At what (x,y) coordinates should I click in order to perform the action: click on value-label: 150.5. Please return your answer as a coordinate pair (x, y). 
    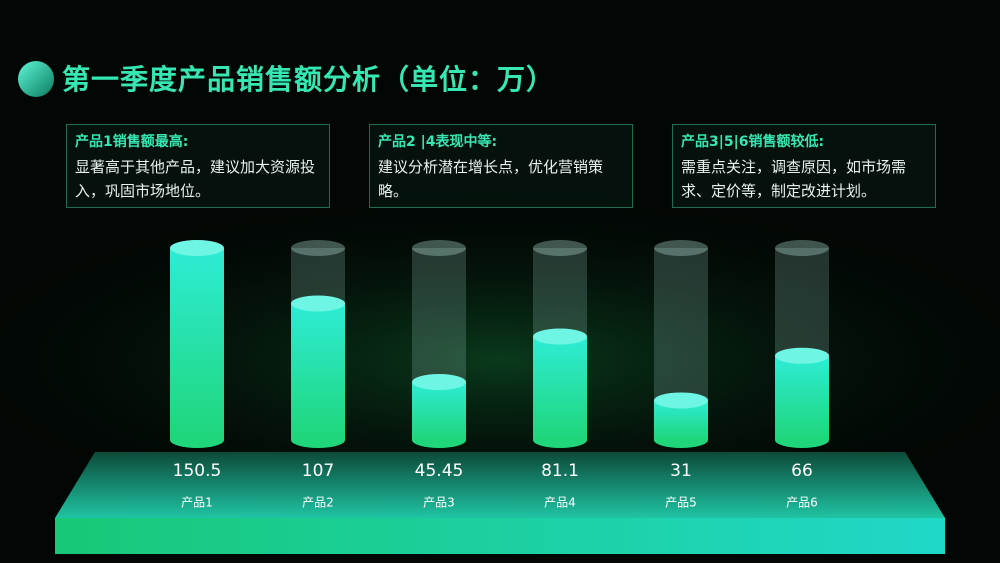
    Looking at the image, I should click on (197, 471).